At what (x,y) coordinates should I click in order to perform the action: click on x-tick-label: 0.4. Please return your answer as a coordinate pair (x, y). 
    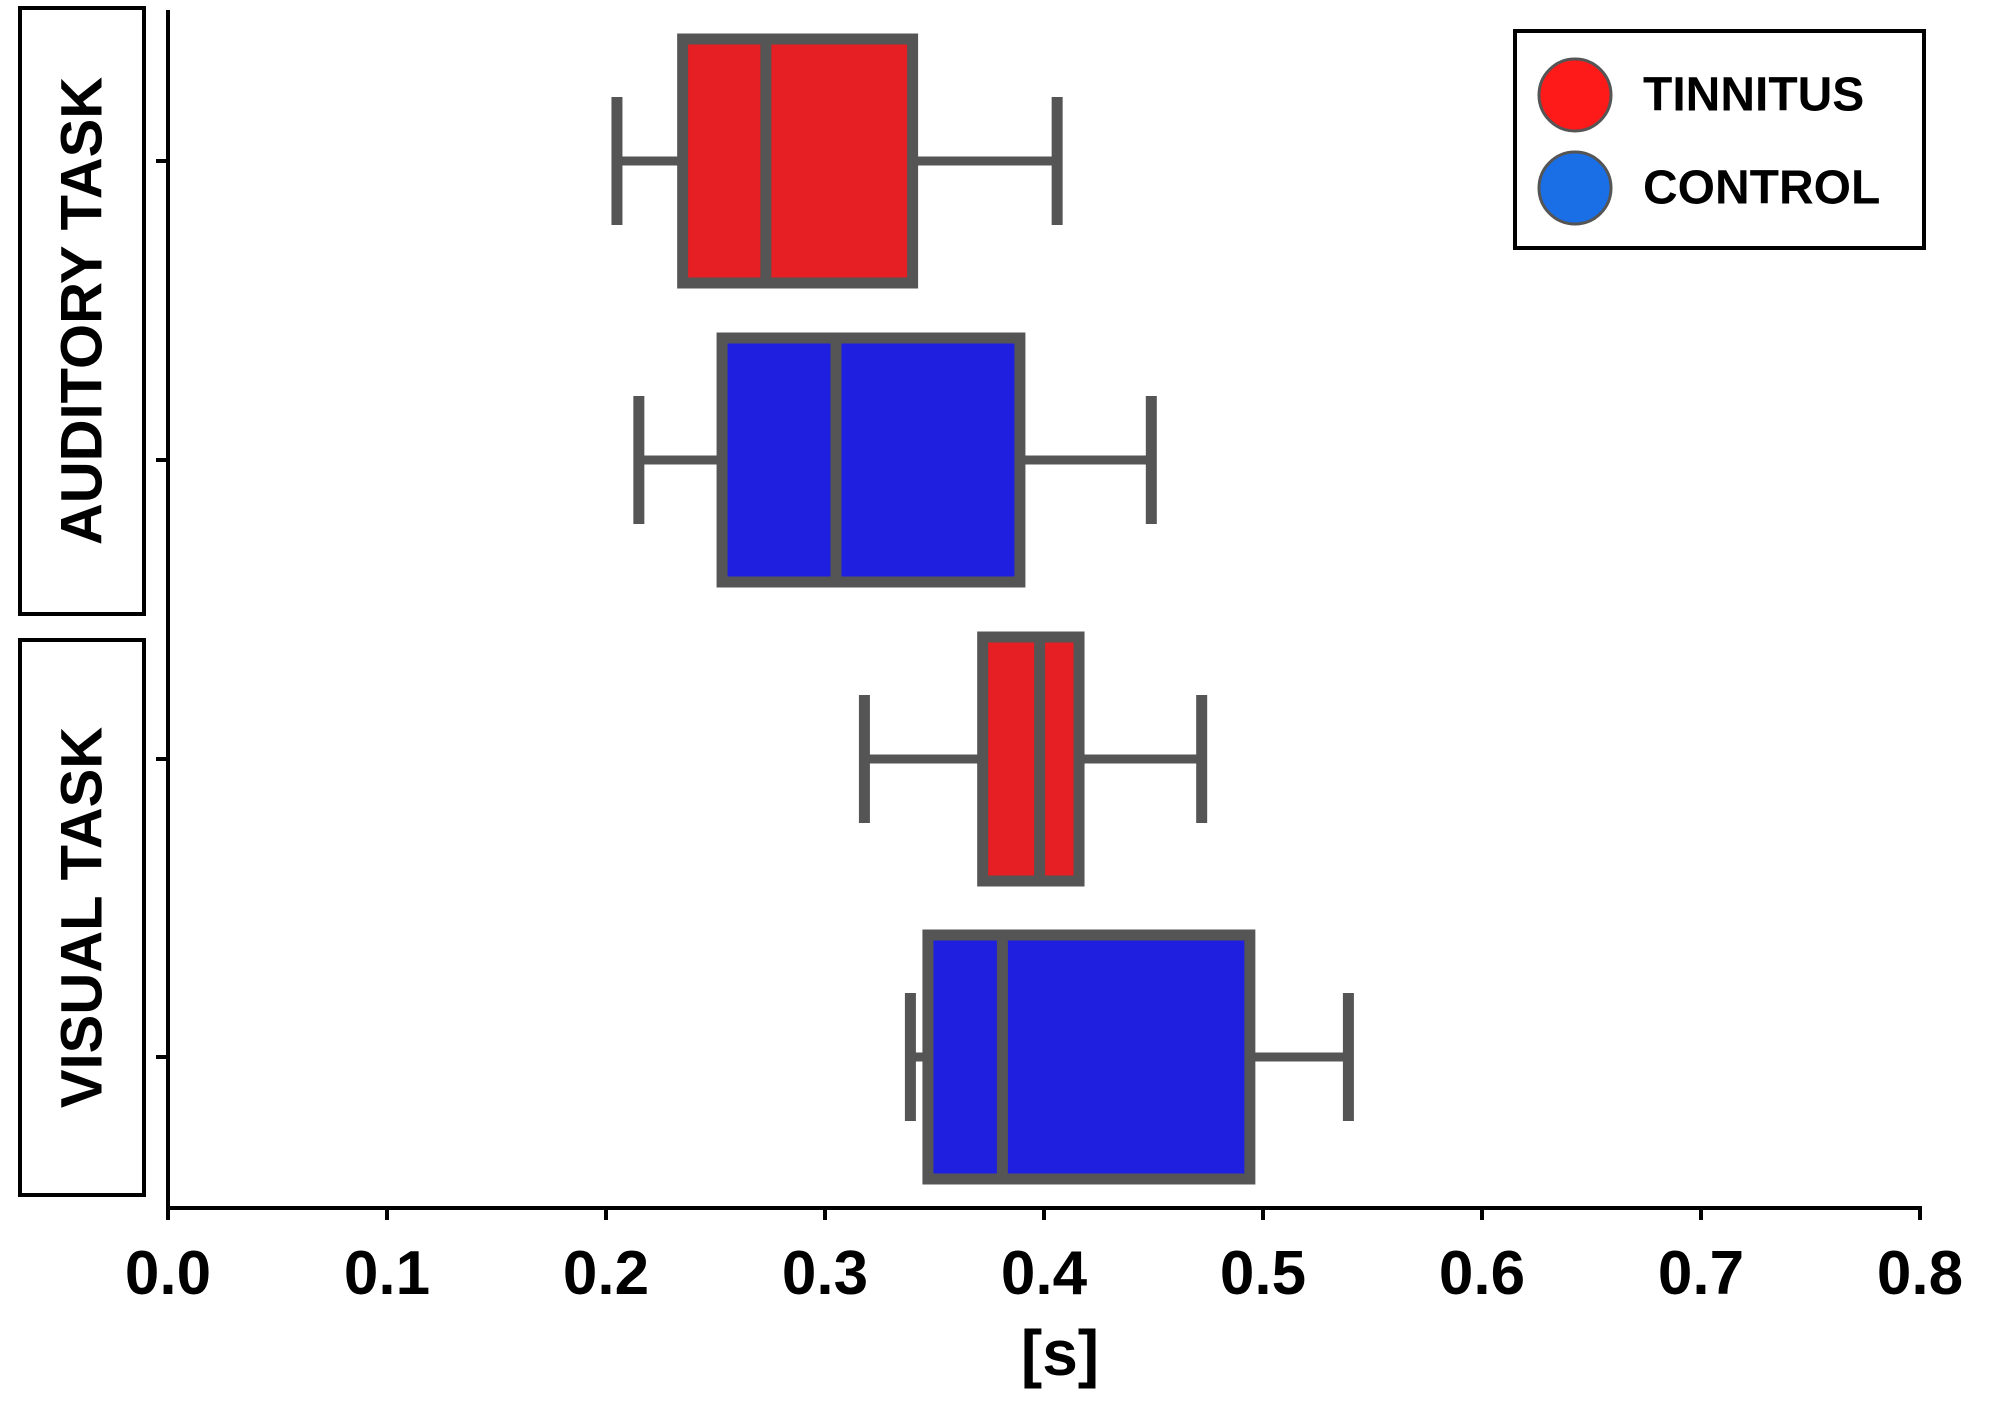
    Looking at the image, I should click on (1044, 1273).